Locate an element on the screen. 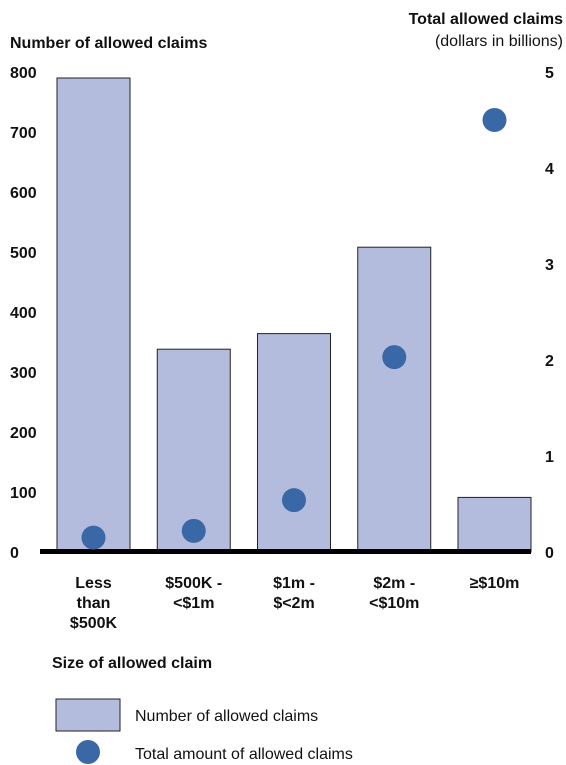  category-label-line: than is located at coordinates (94, 603).